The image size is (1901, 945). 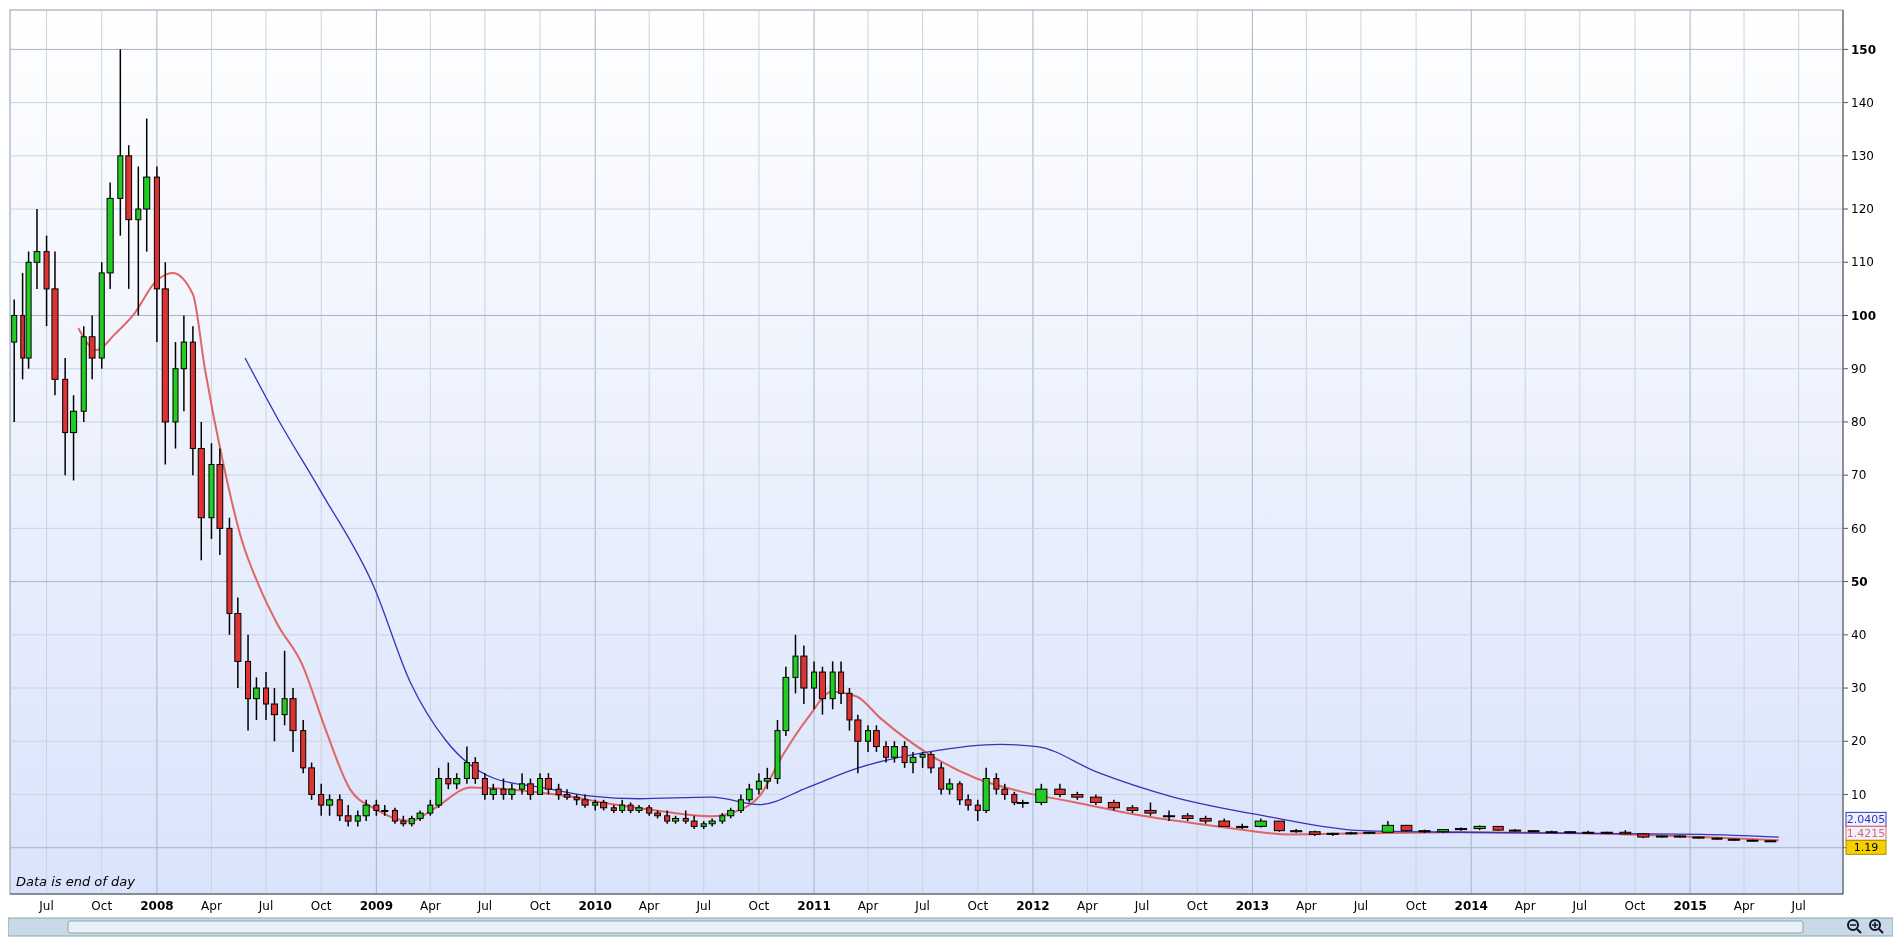 What do you see at coordinates (1864, 315) in the screenshot?
I see `y-tick-label: 100` at bounding box center [1864, 315].